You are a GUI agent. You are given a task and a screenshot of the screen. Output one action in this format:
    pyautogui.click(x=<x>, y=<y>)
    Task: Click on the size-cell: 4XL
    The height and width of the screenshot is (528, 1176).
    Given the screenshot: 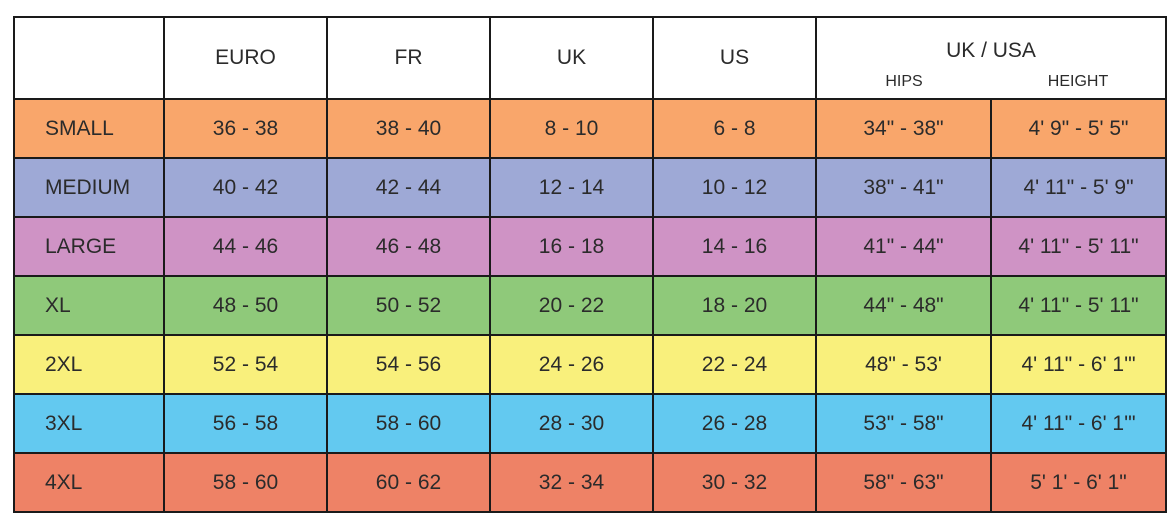 What is the action you would take?
    pyautogui.click(x=89, y=482)
    